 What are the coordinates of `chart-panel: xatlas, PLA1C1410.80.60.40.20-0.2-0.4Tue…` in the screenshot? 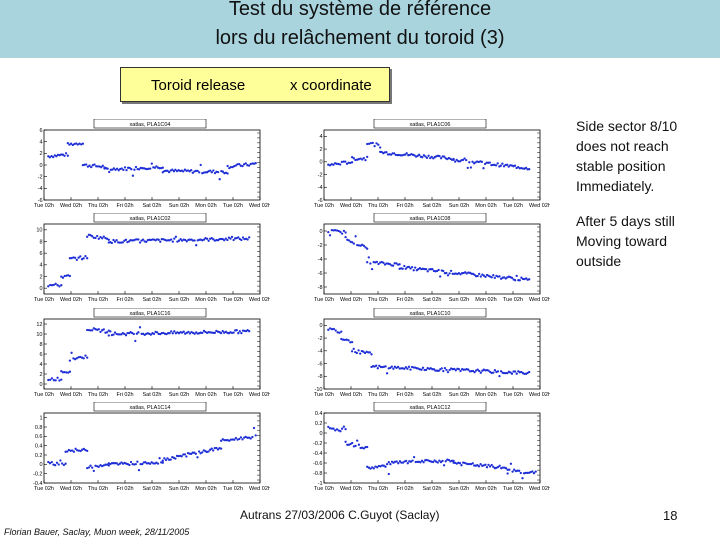 It's located at (151, 447).